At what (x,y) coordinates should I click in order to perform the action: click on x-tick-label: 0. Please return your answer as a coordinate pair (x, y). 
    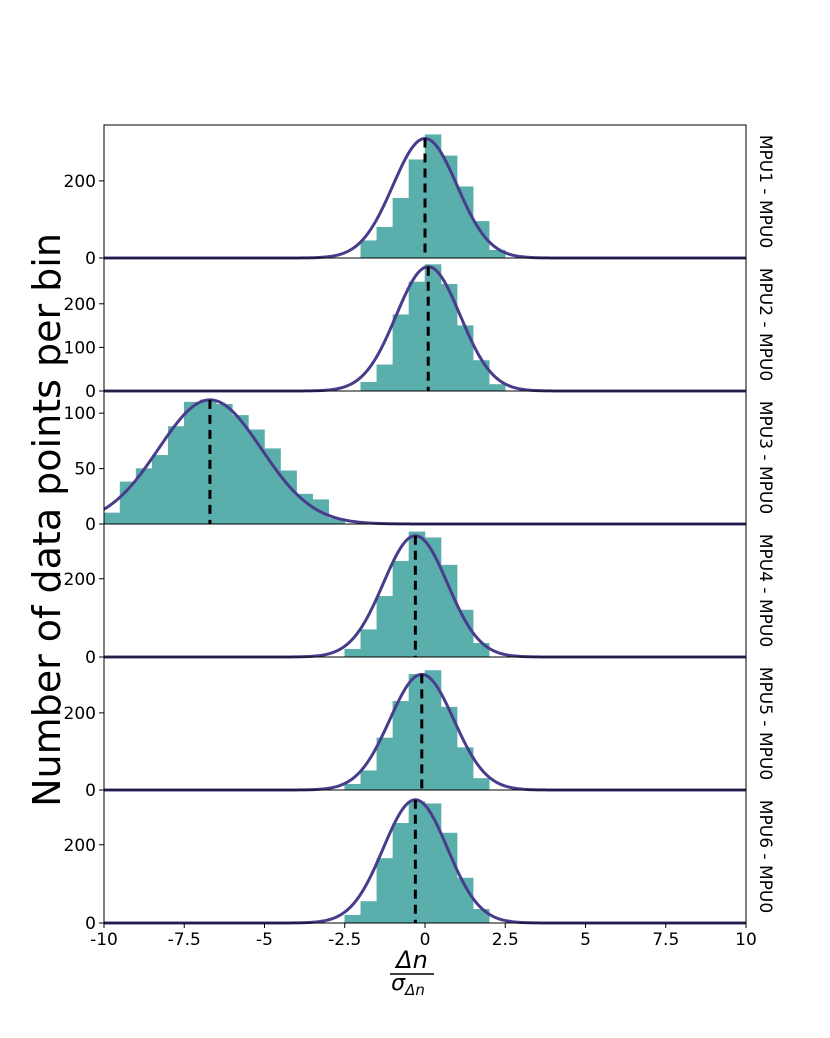
    Looking at the image, I should click on (425, 940).